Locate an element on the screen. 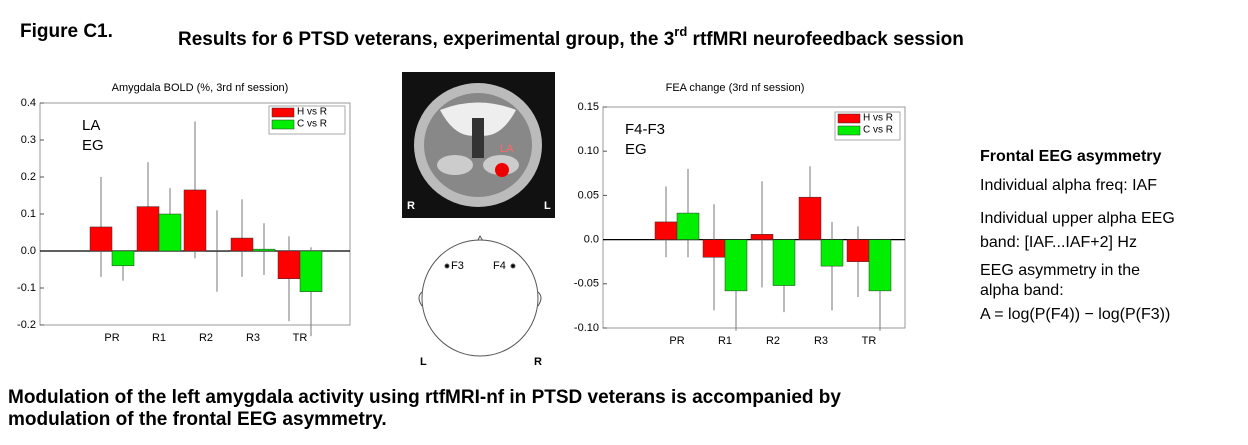 The image size is (1248, 445). annotation: F4-F3 is located at coordinates (645, 129).